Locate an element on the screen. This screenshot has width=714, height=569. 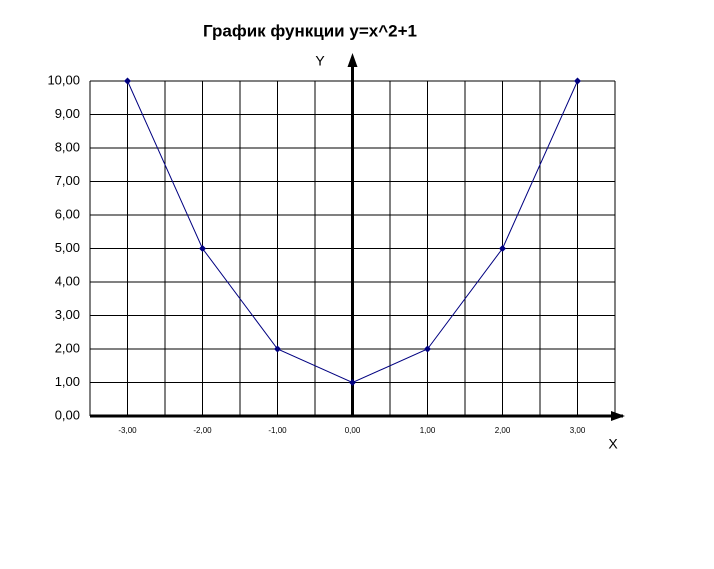
chart-title: График функции y=x^2+1 is located at coordinates (310, 30).